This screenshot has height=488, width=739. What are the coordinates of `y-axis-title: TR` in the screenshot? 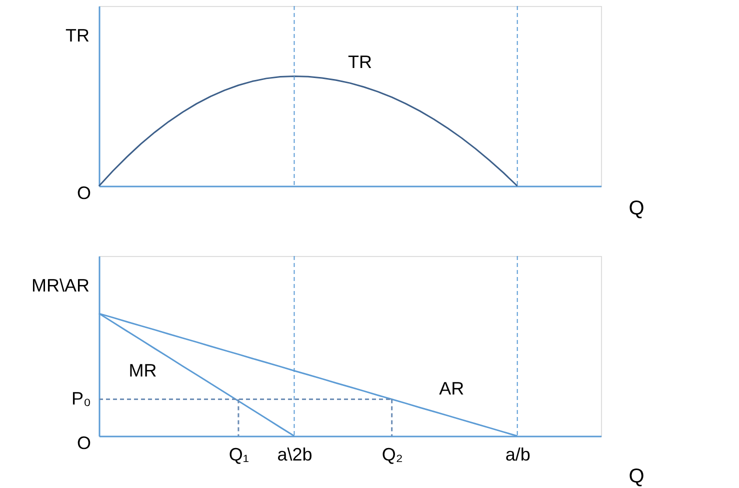 It's located at (78, 36).